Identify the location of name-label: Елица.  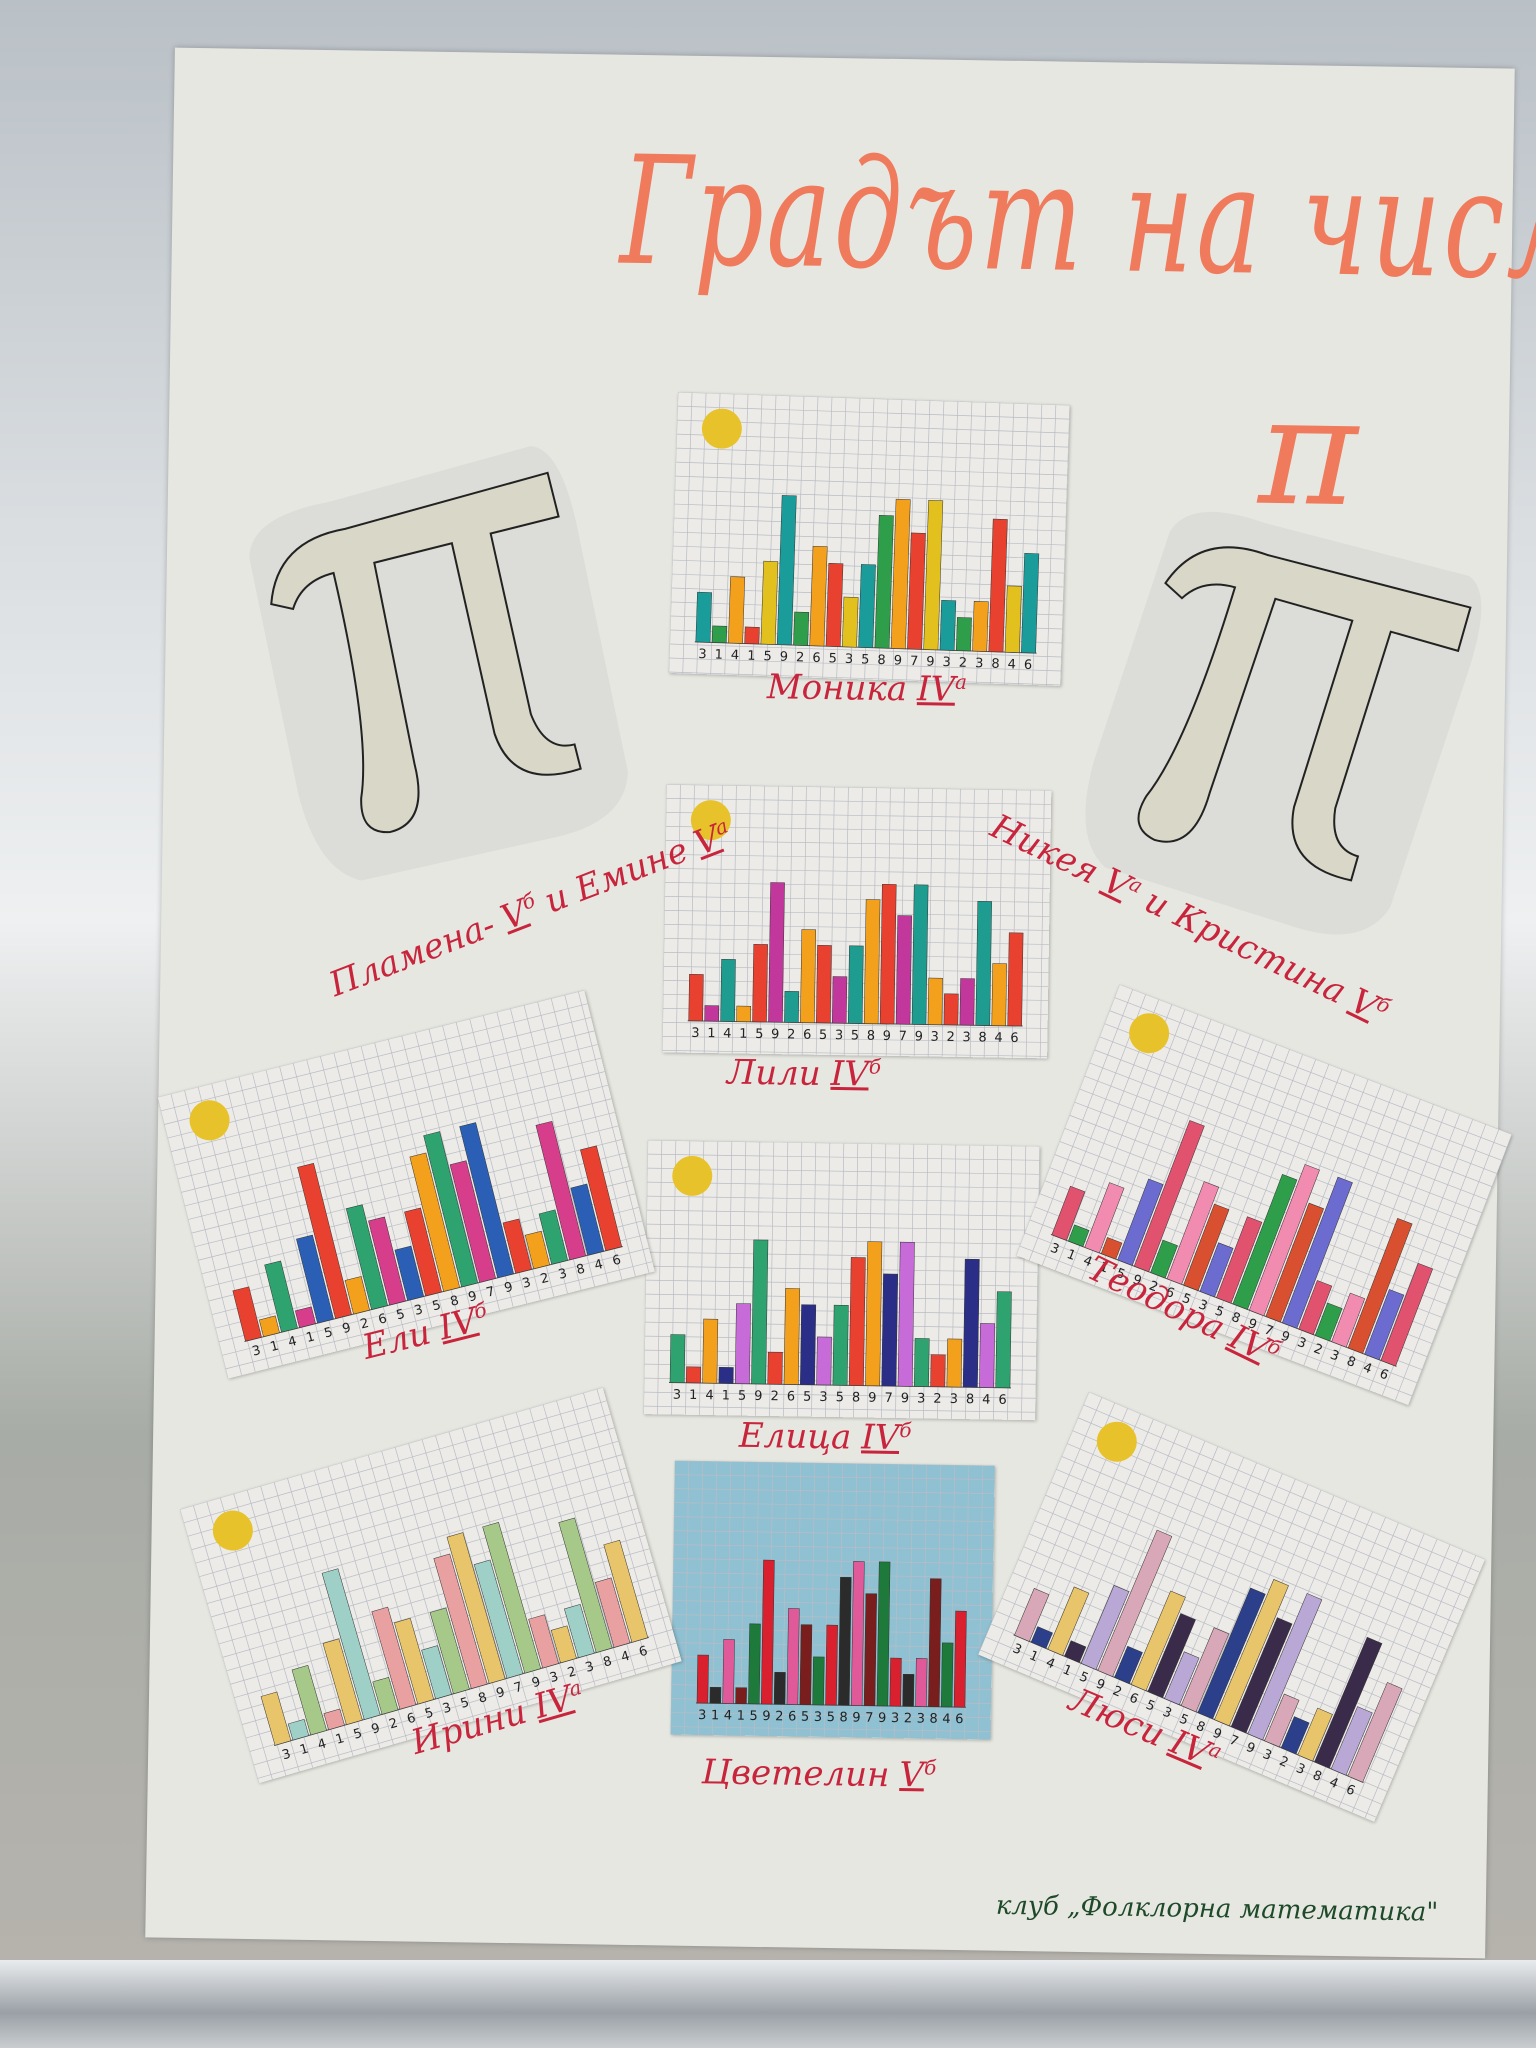
(795, 1436).